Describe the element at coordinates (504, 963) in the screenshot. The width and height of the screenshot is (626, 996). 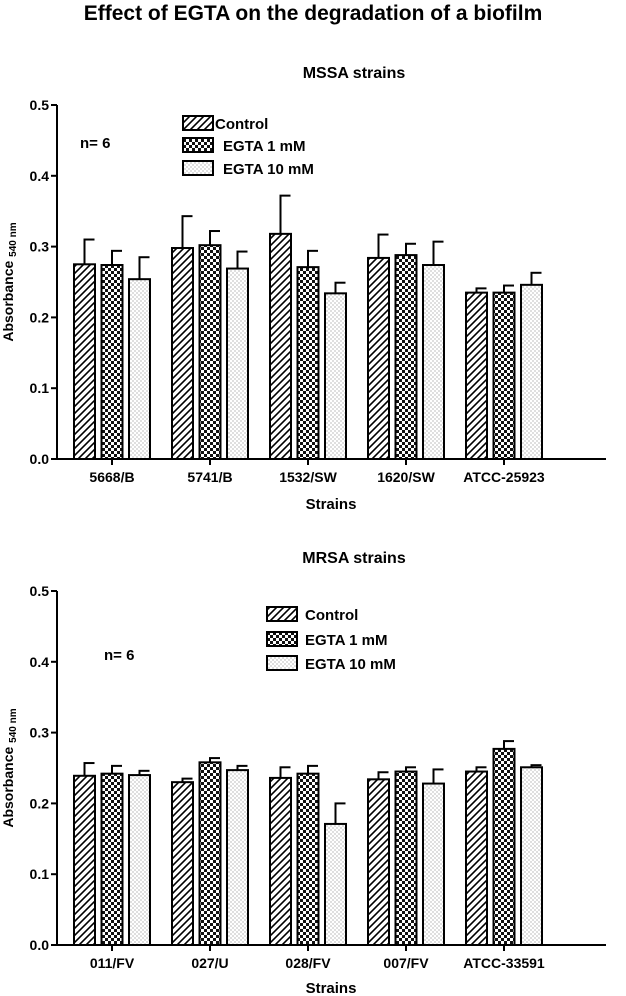
I see `x-tick-label: ATCC-33591` at that location.